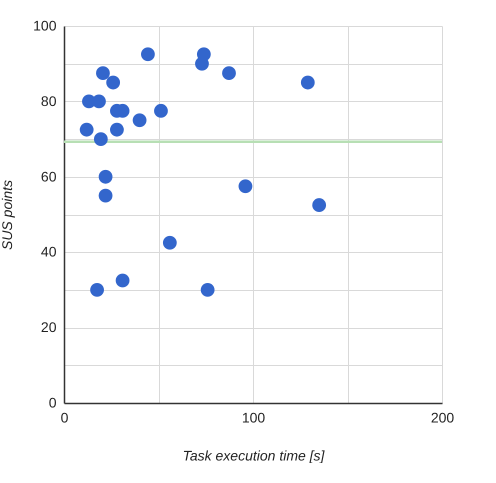  I want to click on y-tick-label: 40, so click(48, 252).